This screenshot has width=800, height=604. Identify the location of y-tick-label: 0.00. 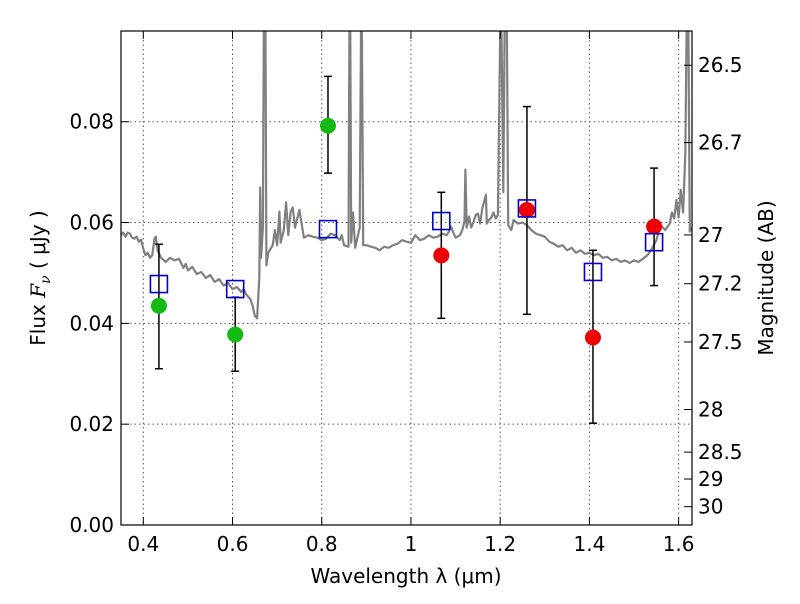
(91, 525).